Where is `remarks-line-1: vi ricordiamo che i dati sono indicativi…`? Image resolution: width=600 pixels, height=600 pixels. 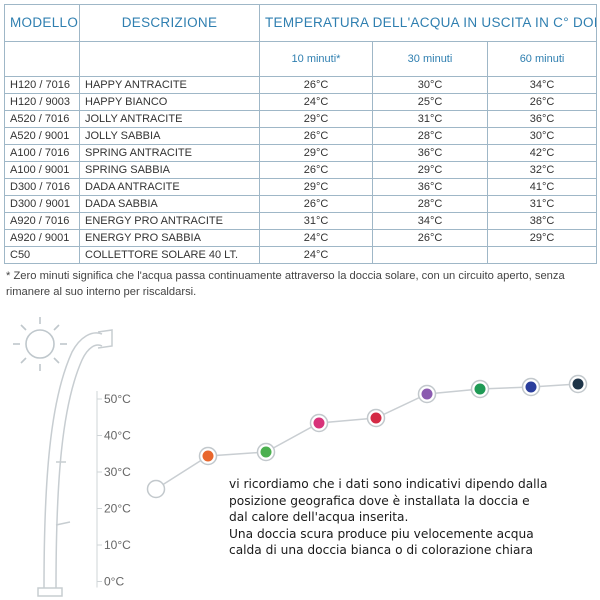
remarks-line-1: vi ricordiamo che i dati sono indicativi… is located at coordinates (388, 484).